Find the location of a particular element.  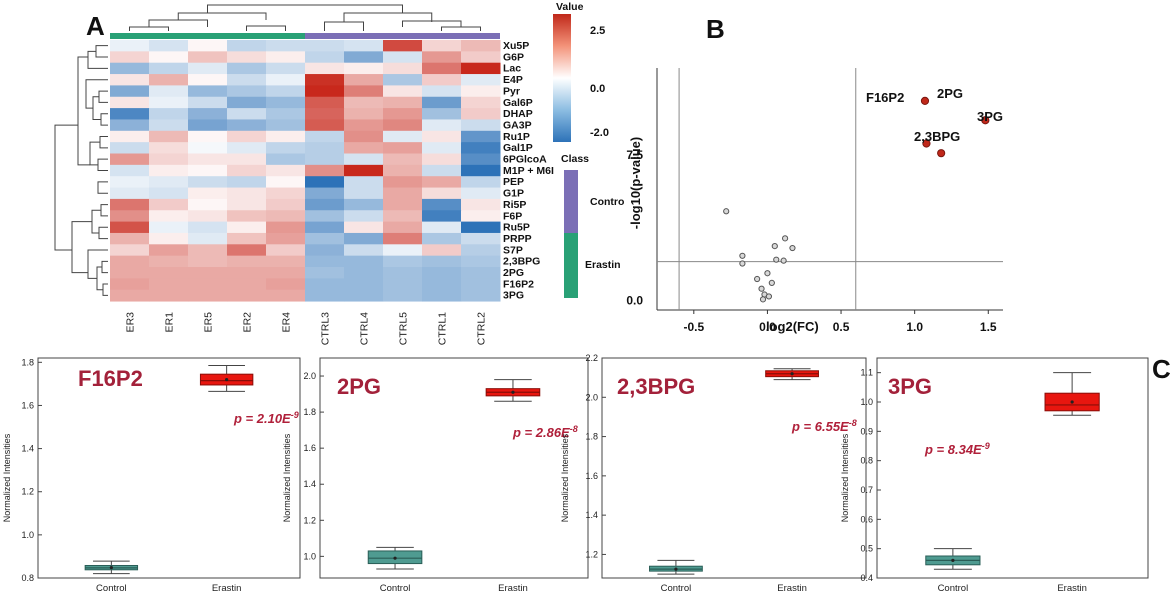

volcano-x-tick-label: 0.0 is located at coordinates (767, 327).